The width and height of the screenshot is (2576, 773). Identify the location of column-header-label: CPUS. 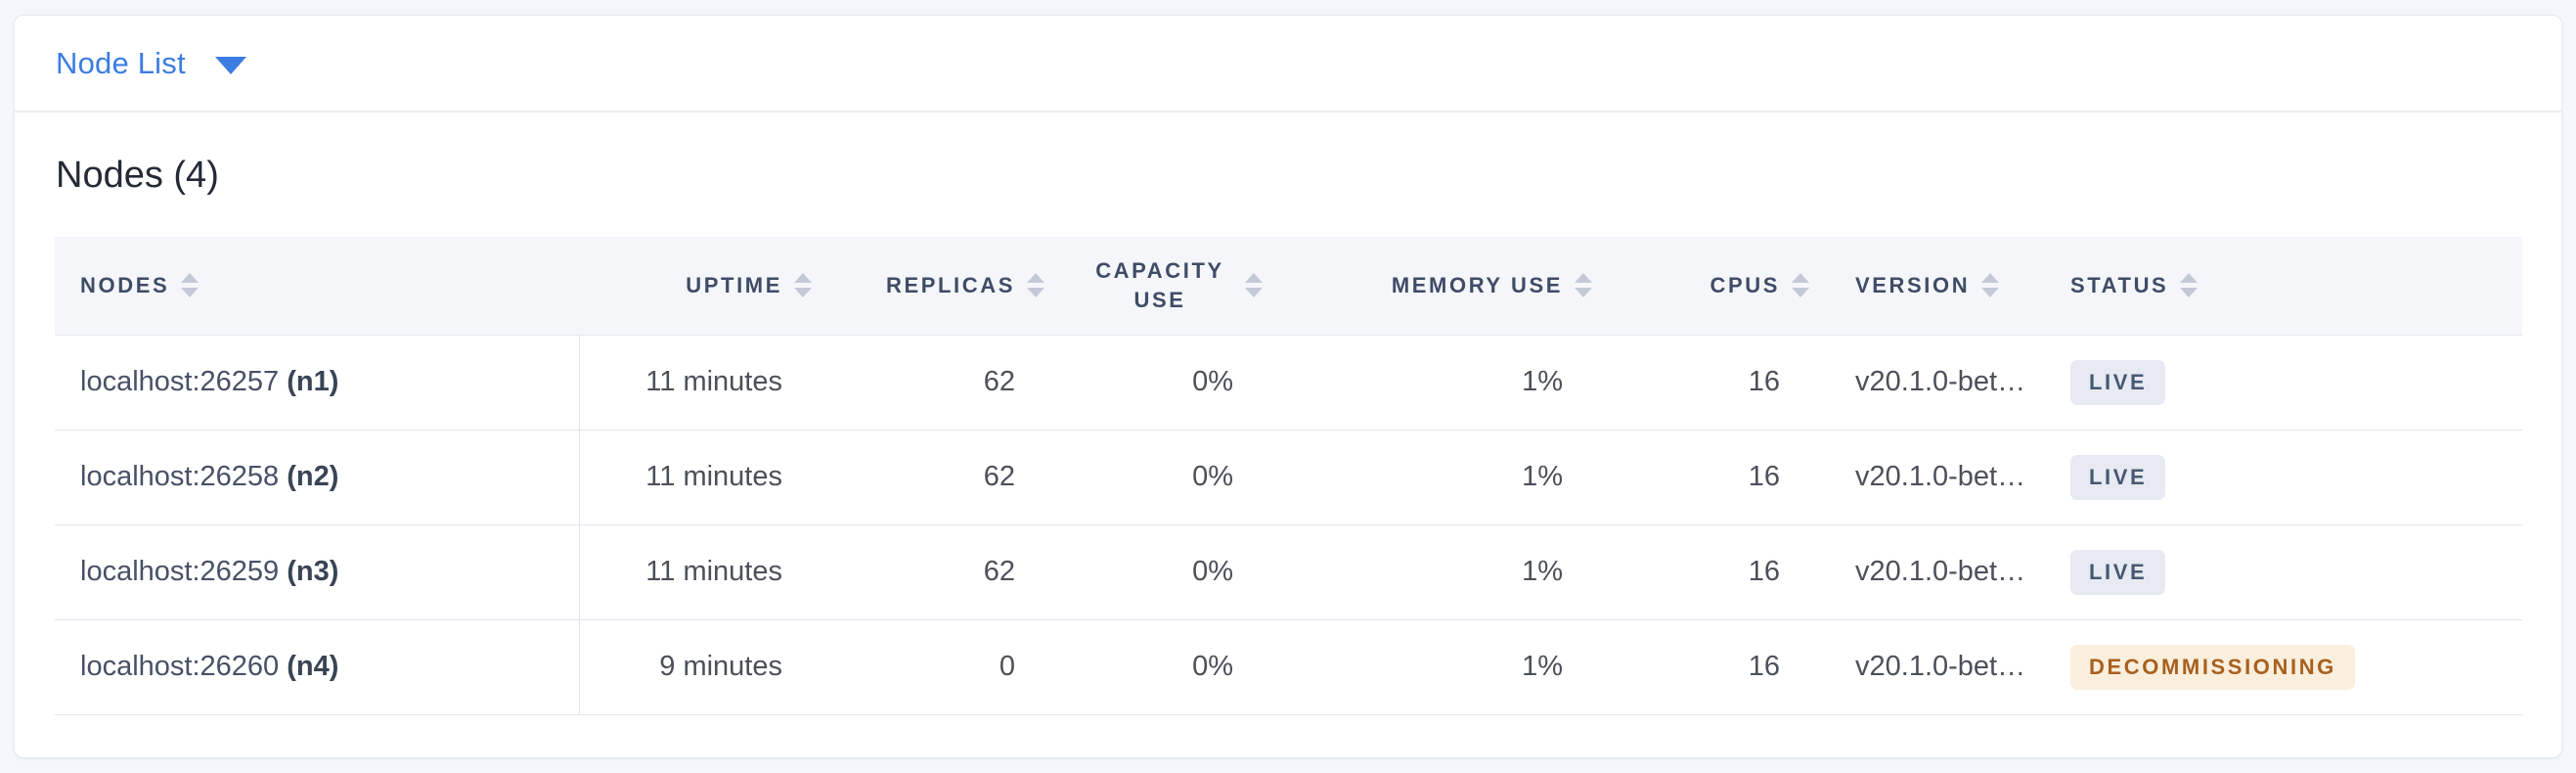
(1745, 285).